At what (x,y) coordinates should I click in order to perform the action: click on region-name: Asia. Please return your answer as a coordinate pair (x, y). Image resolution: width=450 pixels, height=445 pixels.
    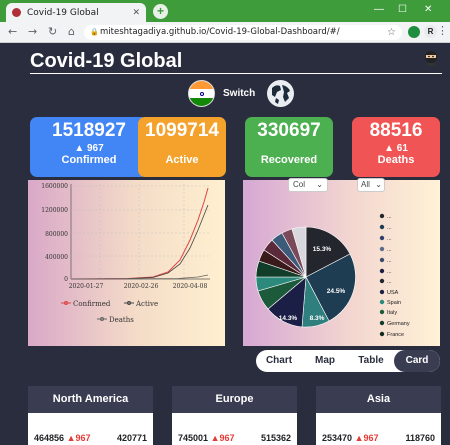
    Looking at the image, I should click on (378, 399).